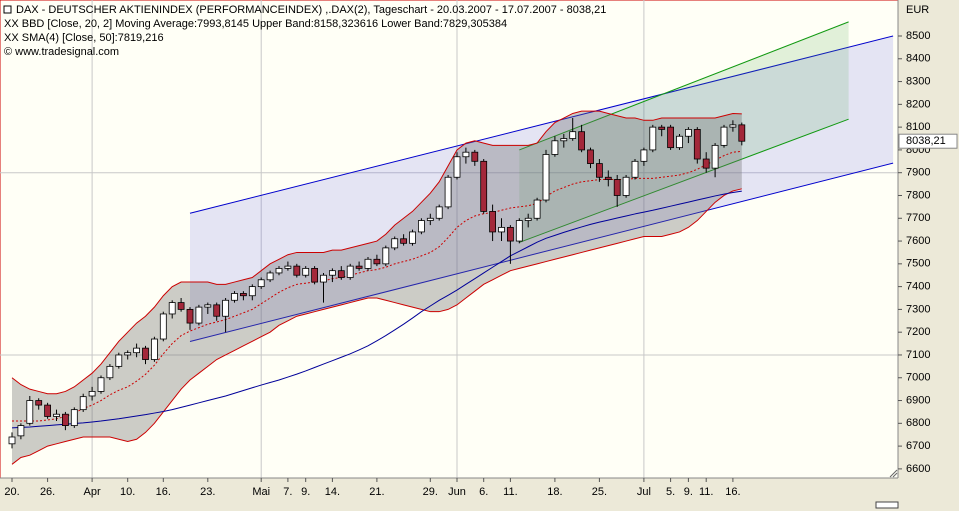  What do you see at coordinates (163, 492) in the screenshot?
I see `x-tick-label: 16.` at bounding box center [163, 492].